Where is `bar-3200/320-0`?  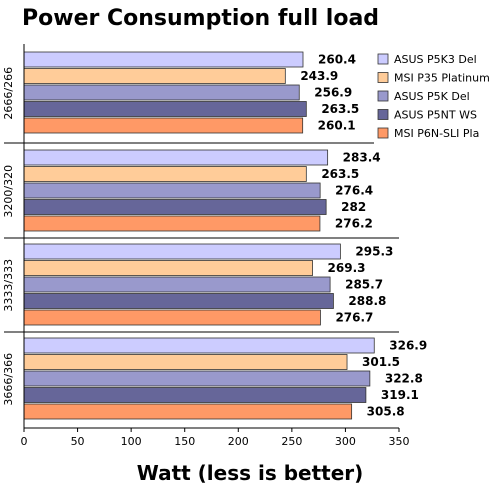
bar-3200/320-0 is located at coordinates (176, 157).